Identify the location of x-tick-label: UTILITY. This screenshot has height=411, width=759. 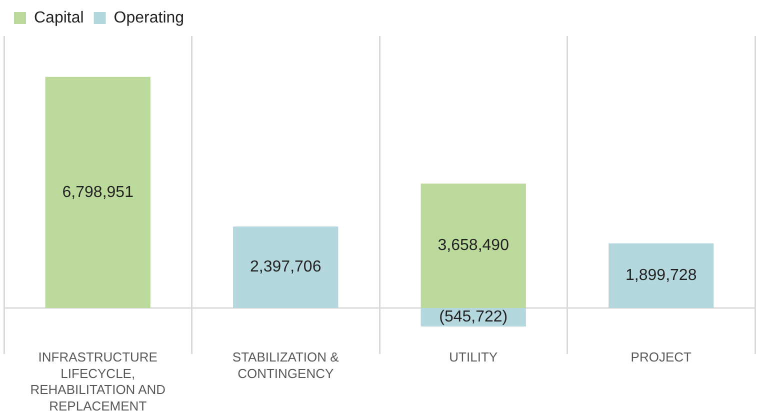
(473, 357).